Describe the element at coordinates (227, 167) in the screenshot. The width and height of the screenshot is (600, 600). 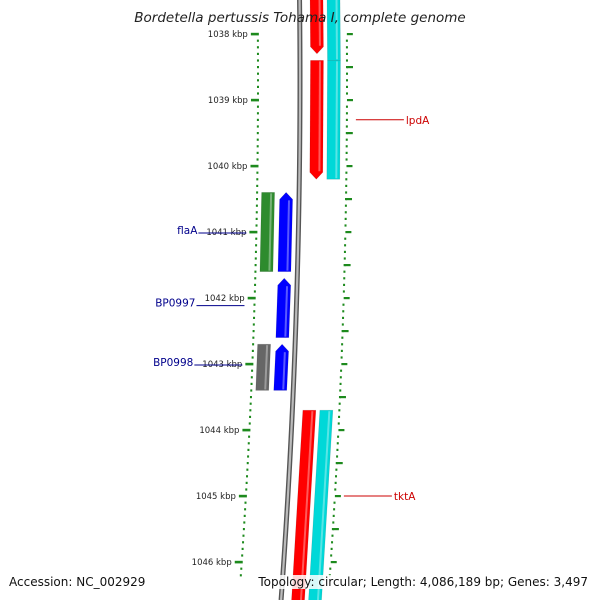
I see `tick-label: 1040 kbp` at that location.